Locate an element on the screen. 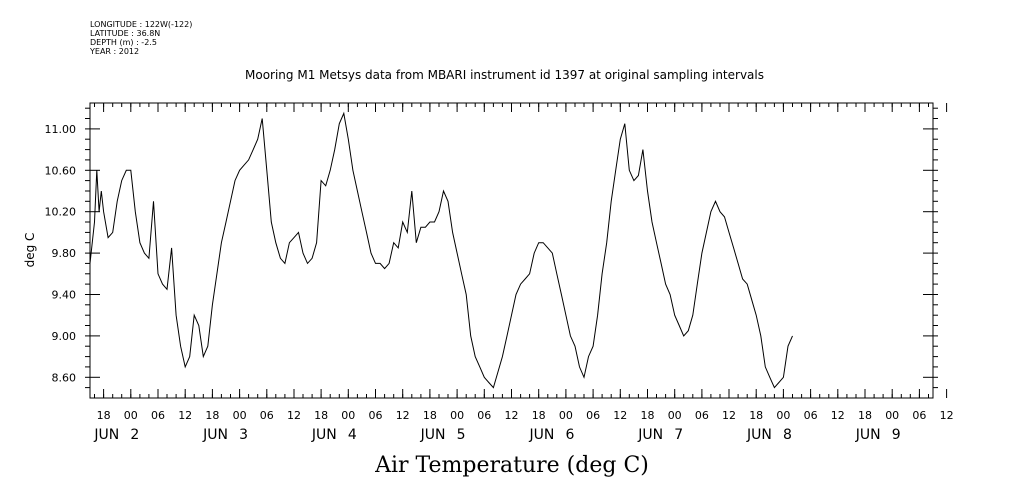 The height and width of the screenshot is (504, 1009). y-tick-label: 10.20 is located at coordinates (61, 212).